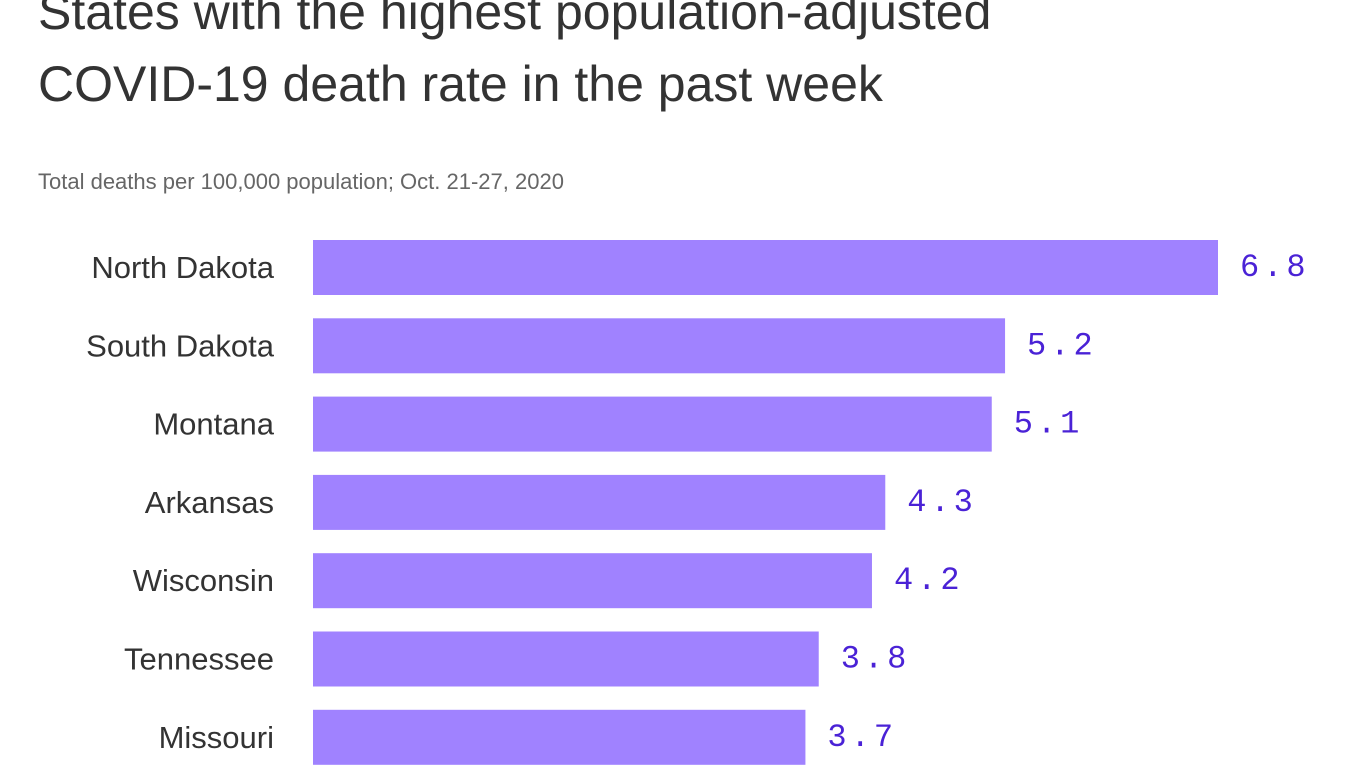 This screenshot has width=1366, height=768. What do you see at coordinates (876, 659) in the screenshot?
I see `value-label-tennessee: 3.8` at bounding box center [876, 659].